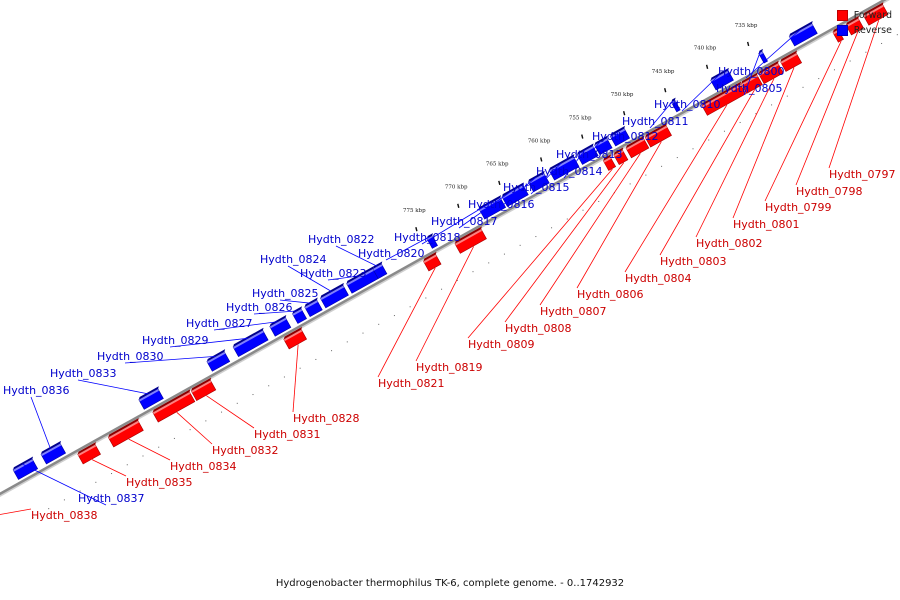 The height and width of the screenshot is (600, 900). What do you see at coordinates (159, 482) in the screenshot?
I see `gene-label: Hydth_0835` at bounding box center [159, 482].